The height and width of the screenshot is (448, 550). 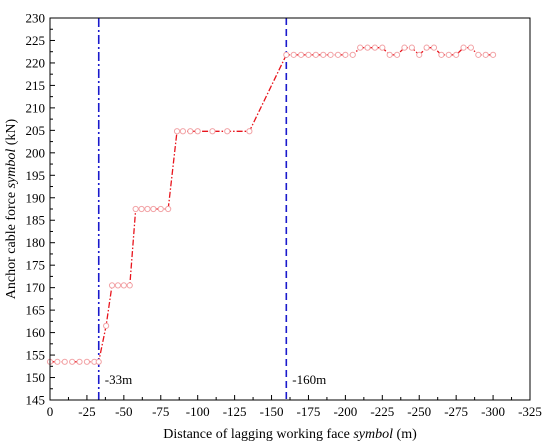 I want to click on x-tick-label: -25, so click(x=86, y=411).